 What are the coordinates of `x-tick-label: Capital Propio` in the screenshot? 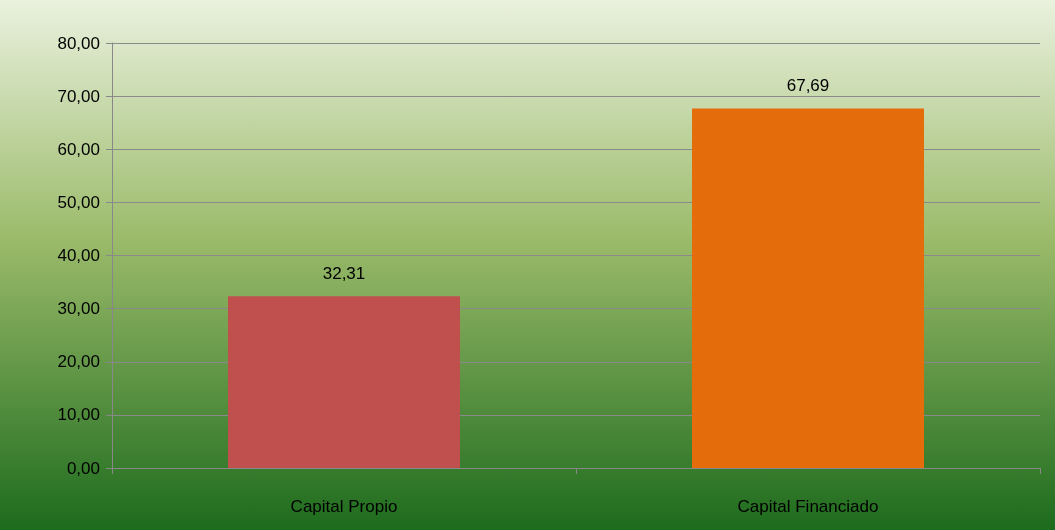 It's located at (344, 506).